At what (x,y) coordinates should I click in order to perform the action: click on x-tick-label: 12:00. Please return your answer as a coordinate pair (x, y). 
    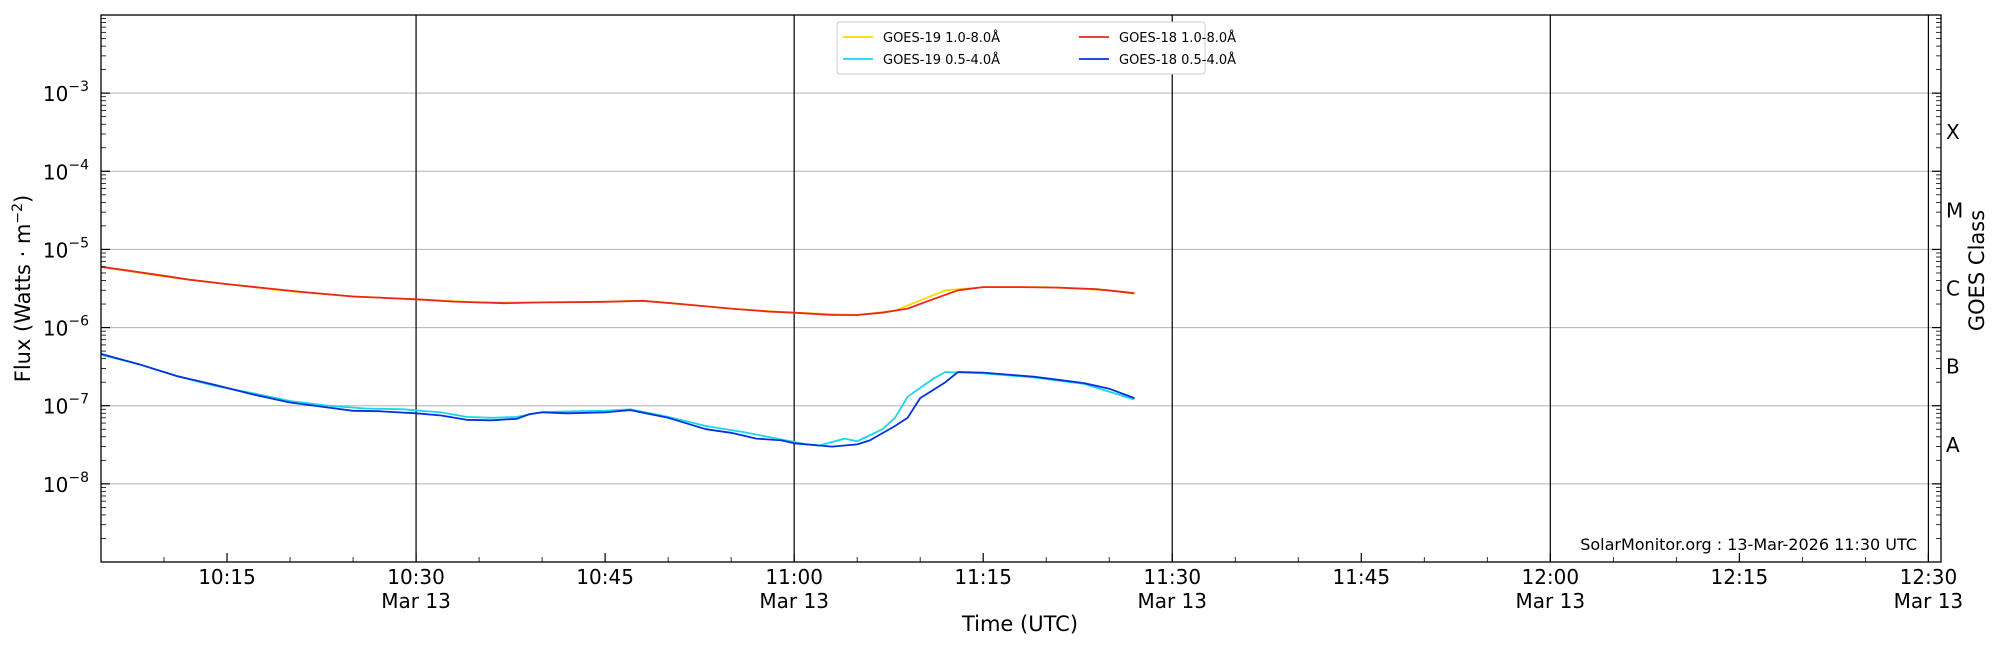
    Looking at the image, I should click on (1550, 577).